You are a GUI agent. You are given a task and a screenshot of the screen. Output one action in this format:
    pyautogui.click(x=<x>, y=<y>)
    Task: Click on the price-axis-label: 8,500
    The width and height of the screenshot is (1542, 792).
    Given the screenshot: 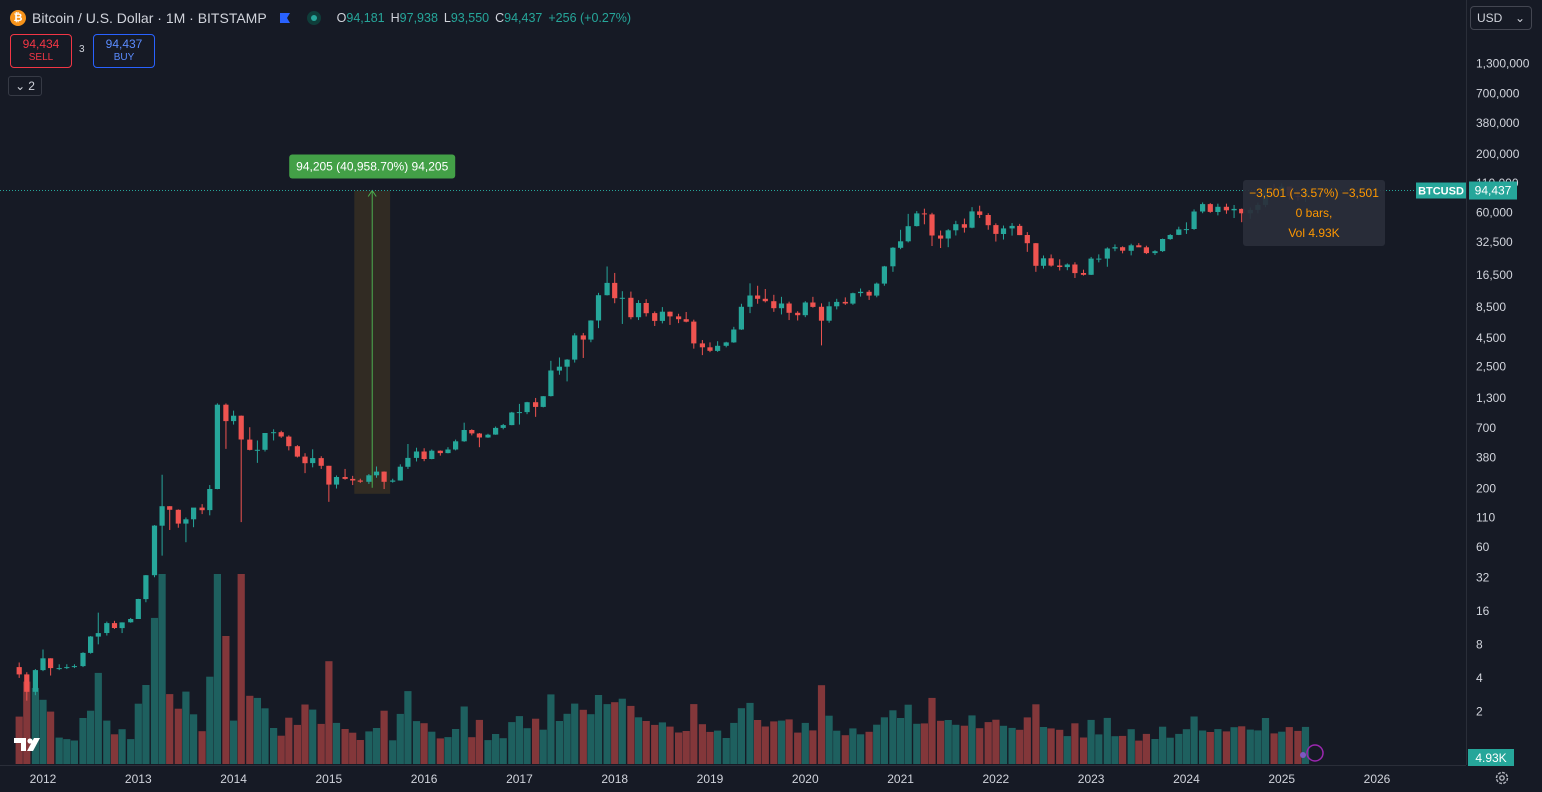 What is the action you would take?
    pyautogui.click(x=1491, y=307)
    